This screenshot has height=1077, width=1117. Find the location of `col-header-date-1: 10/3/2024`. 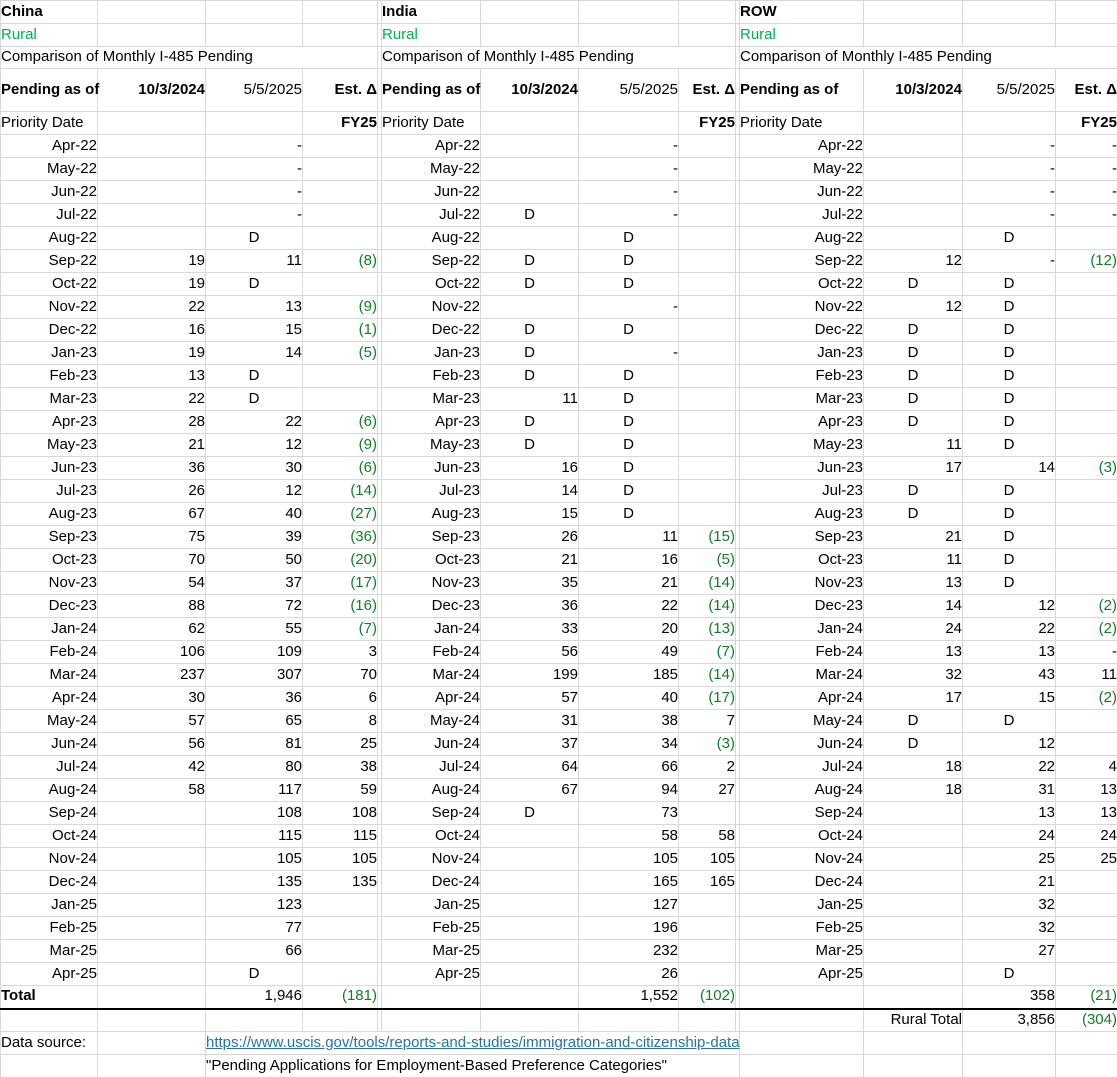

col-header-date-1: 10/3/2024 is located at coordinates (913, 90).